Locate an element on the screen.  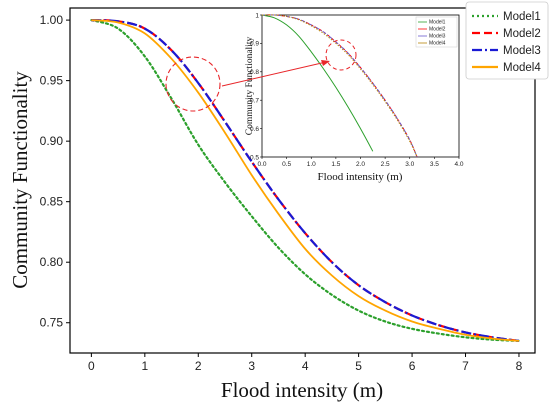
legend: Model1 Model2 Model3 Model4 is located at coordinates (507, 40).